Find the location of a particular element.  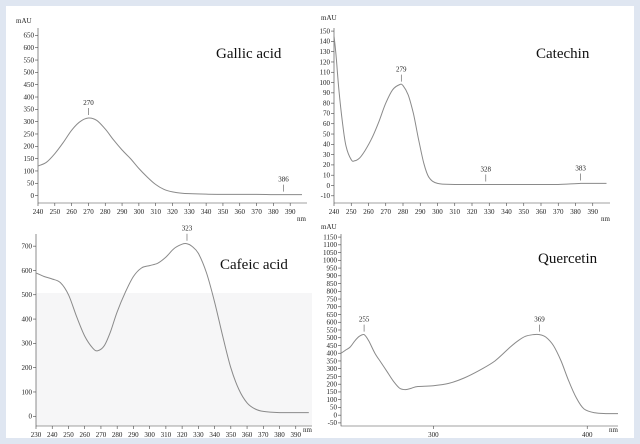

panel-quercetin-peak-label: 255 is located at coordinates (364, 320).